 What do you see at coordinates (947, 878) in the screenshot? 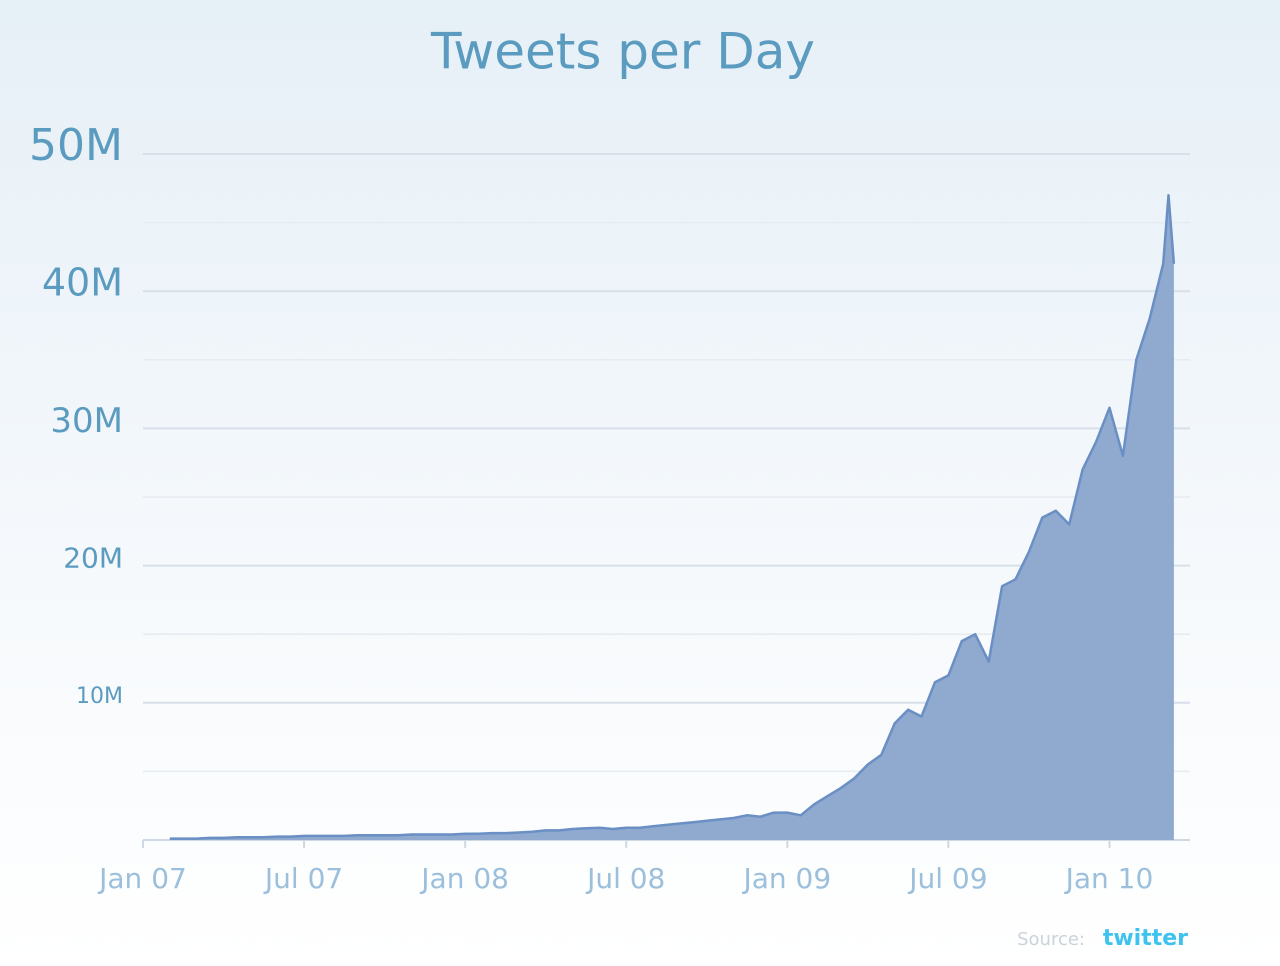
I see `x-tick-label: Jul 09` at bounding box center [947, 878].